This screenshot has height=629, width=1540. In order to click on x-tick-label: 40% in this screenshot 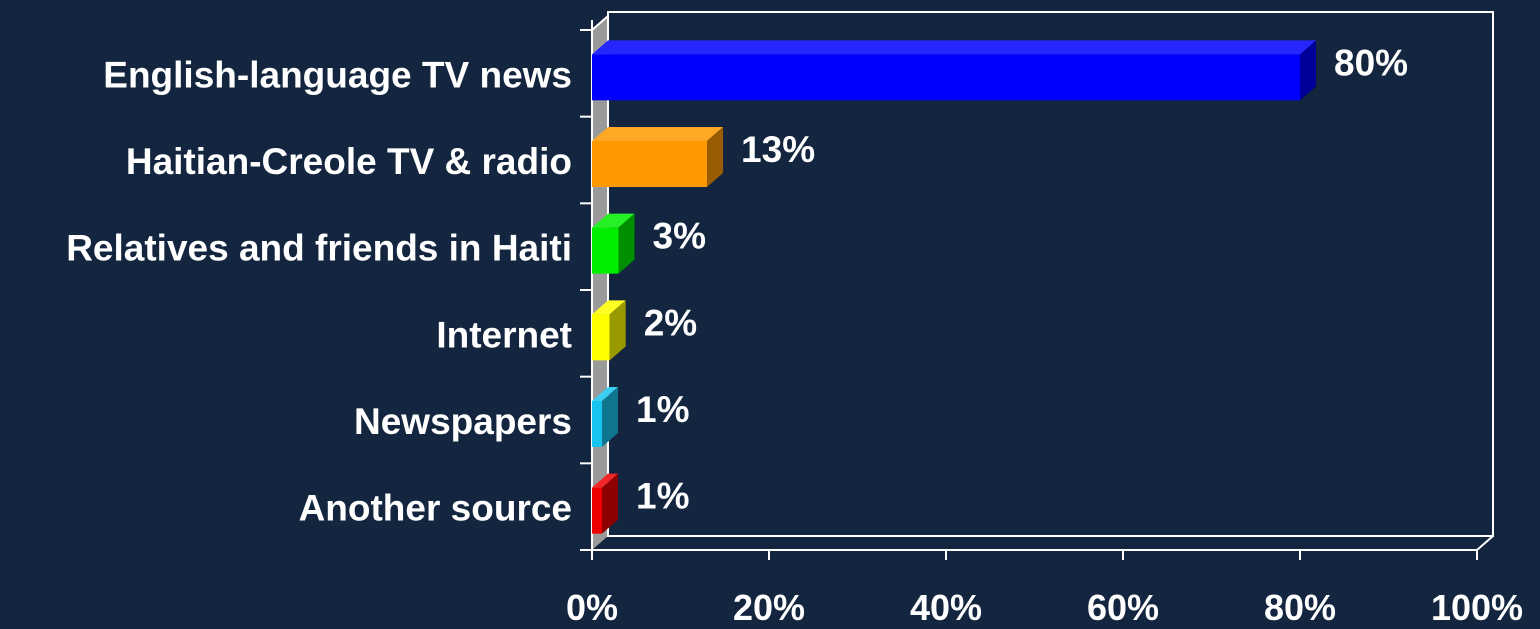, I will do `click(946, 605)`.